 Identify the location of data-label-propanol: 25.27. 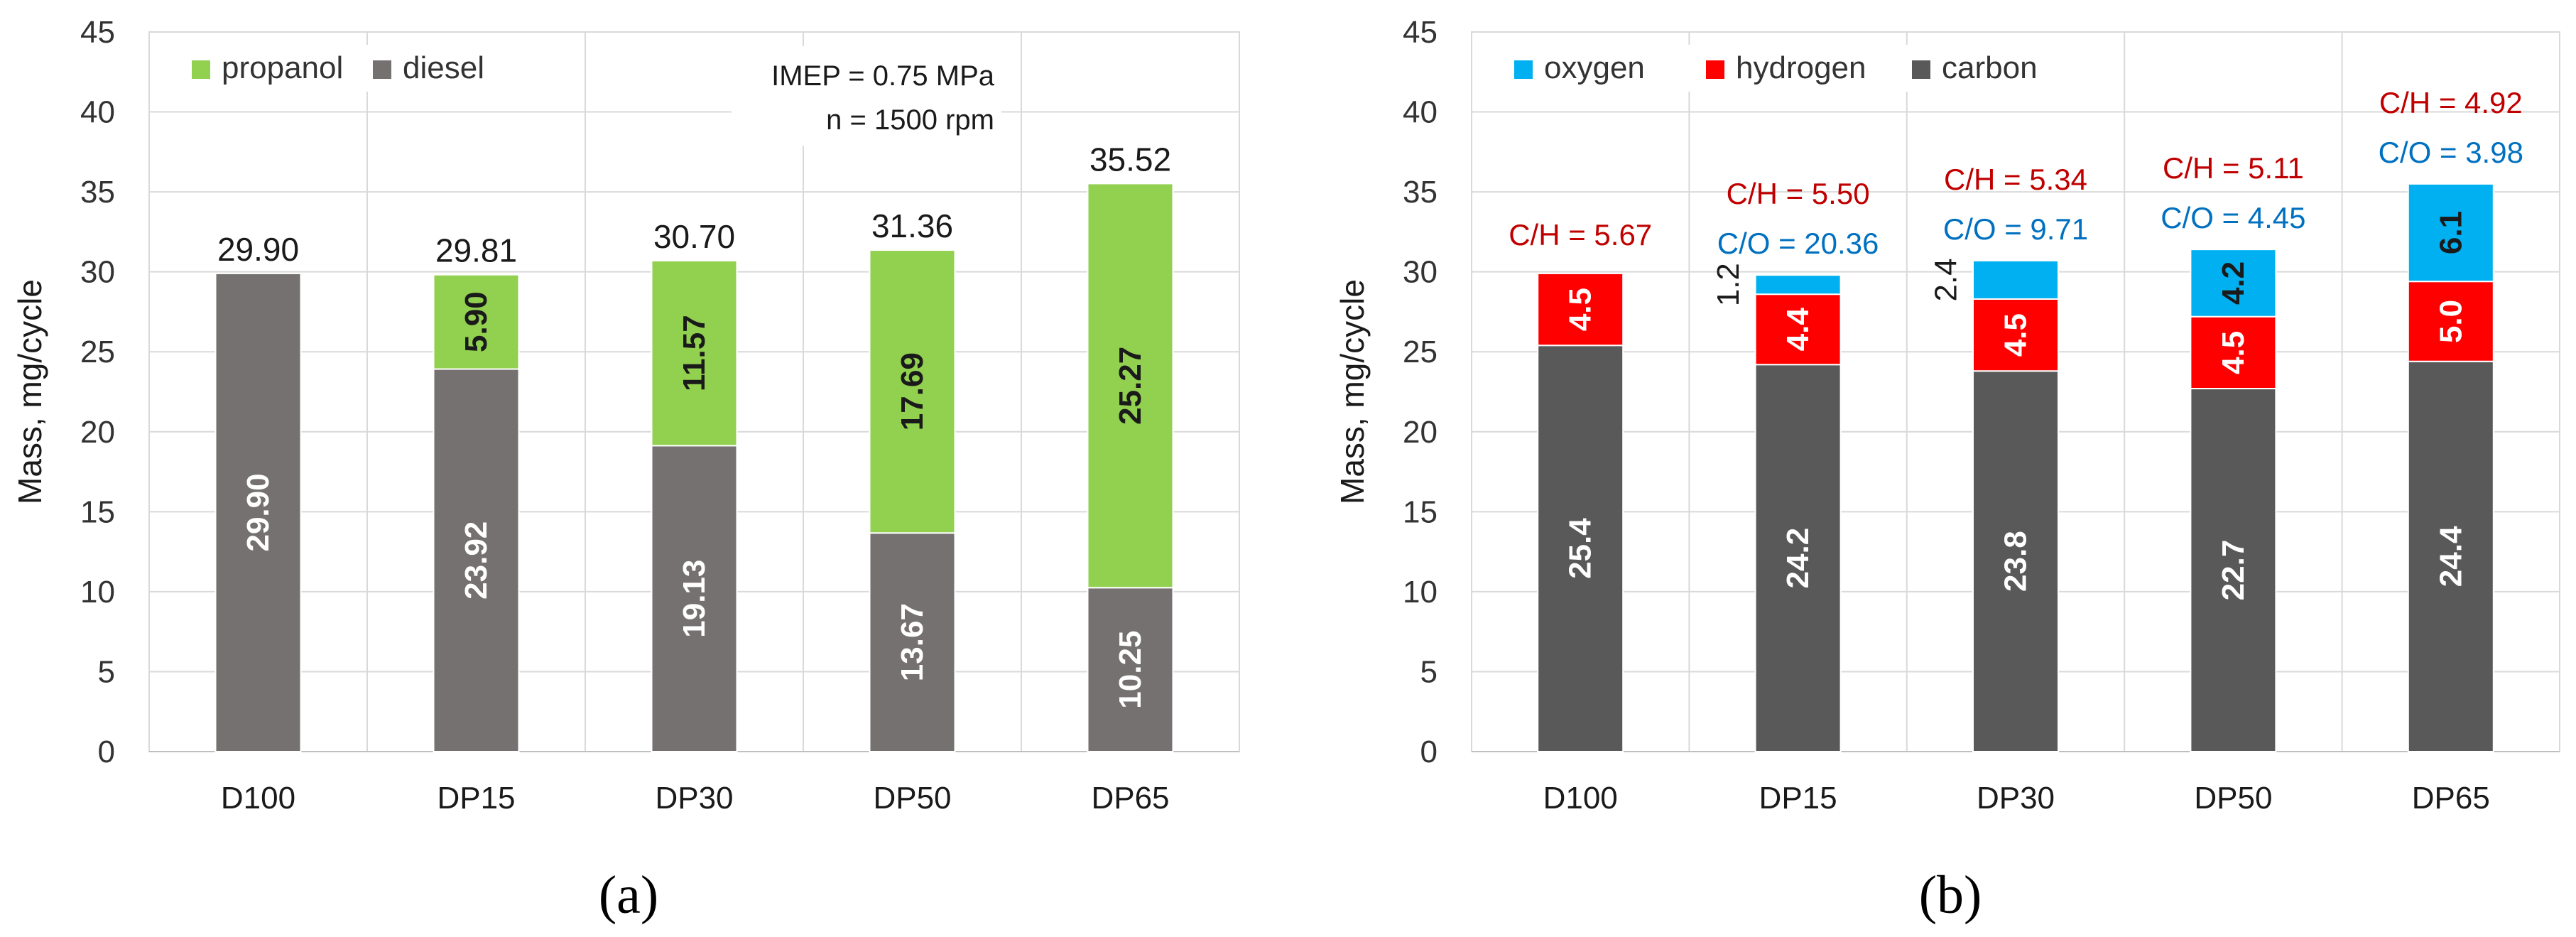
(1130, 386).